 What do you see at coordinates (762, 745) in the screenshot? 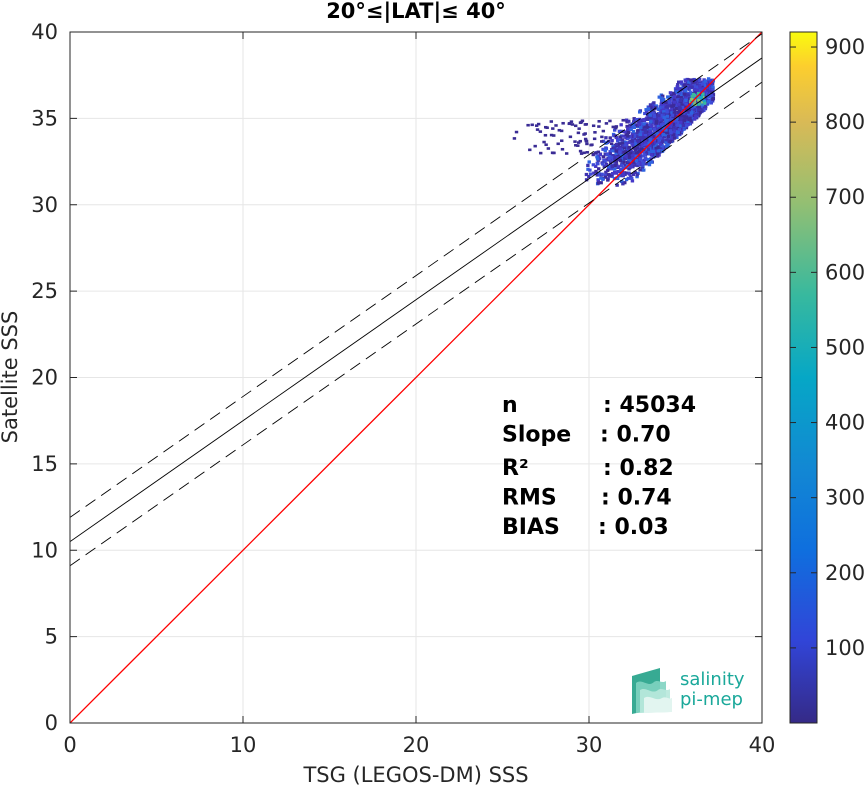
I see `x-tick-label: 40` at bounding box center [762, 745].